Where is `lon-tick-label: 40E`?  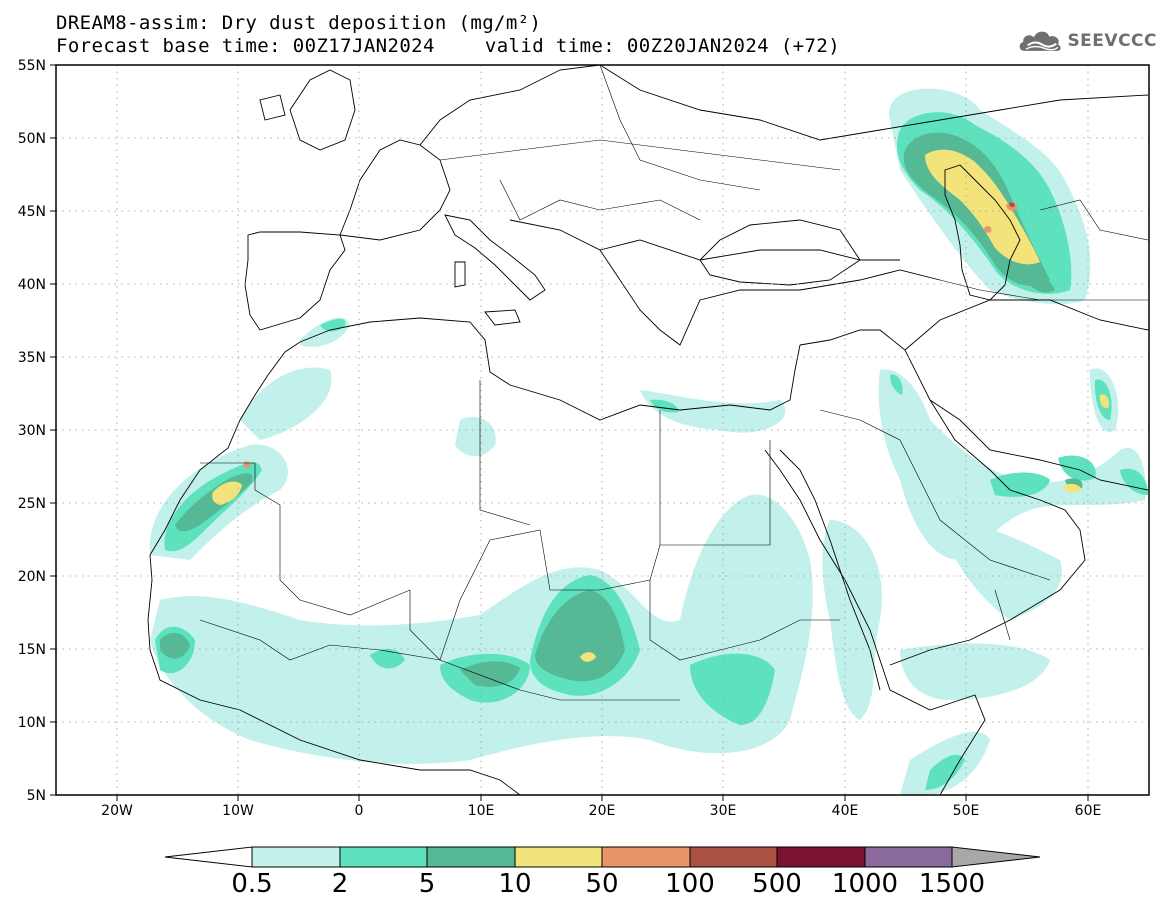 lon-tick-label: 40E is located at coordinates (845, 811).